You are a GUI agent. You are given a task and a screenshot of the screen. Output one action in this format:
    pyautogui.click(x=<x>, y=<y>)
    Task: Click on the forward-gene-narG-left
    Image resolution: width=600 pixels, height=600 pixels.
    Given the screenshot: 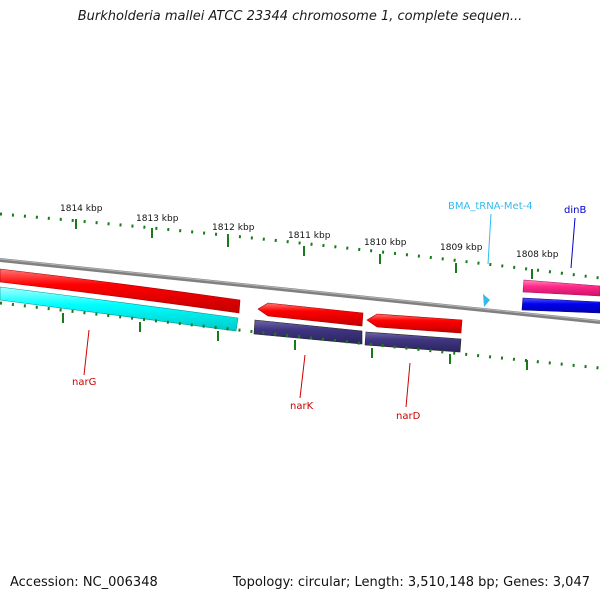 What is the action you would take?
    pyautogui.click(x=120, y=291)
    